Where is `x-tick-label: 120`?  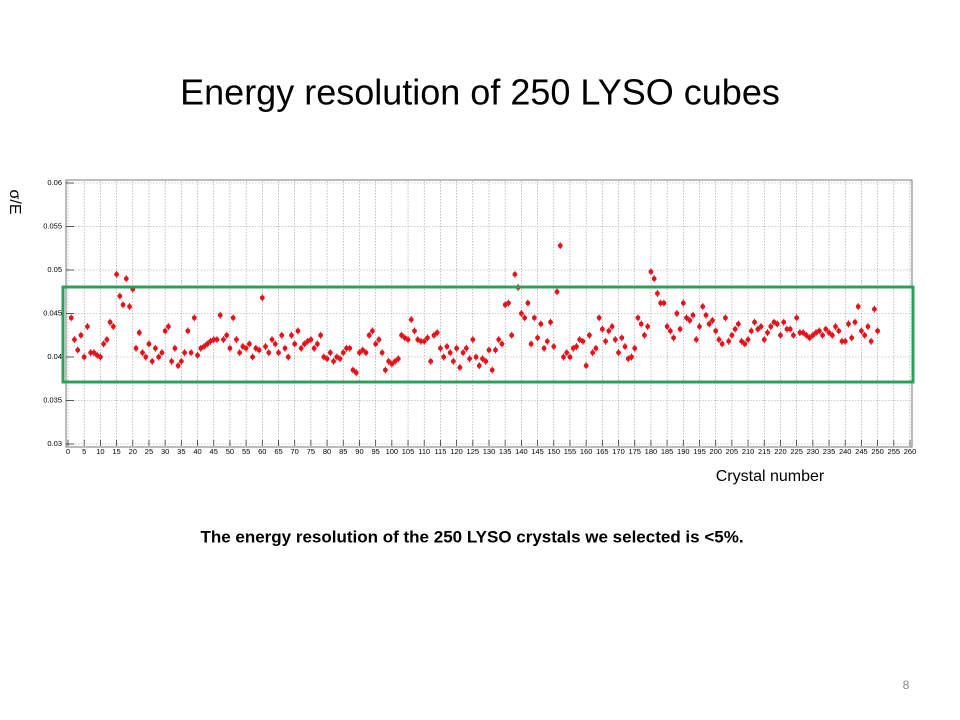 x-tick-label: 120 is located at coordinates (456, 451).